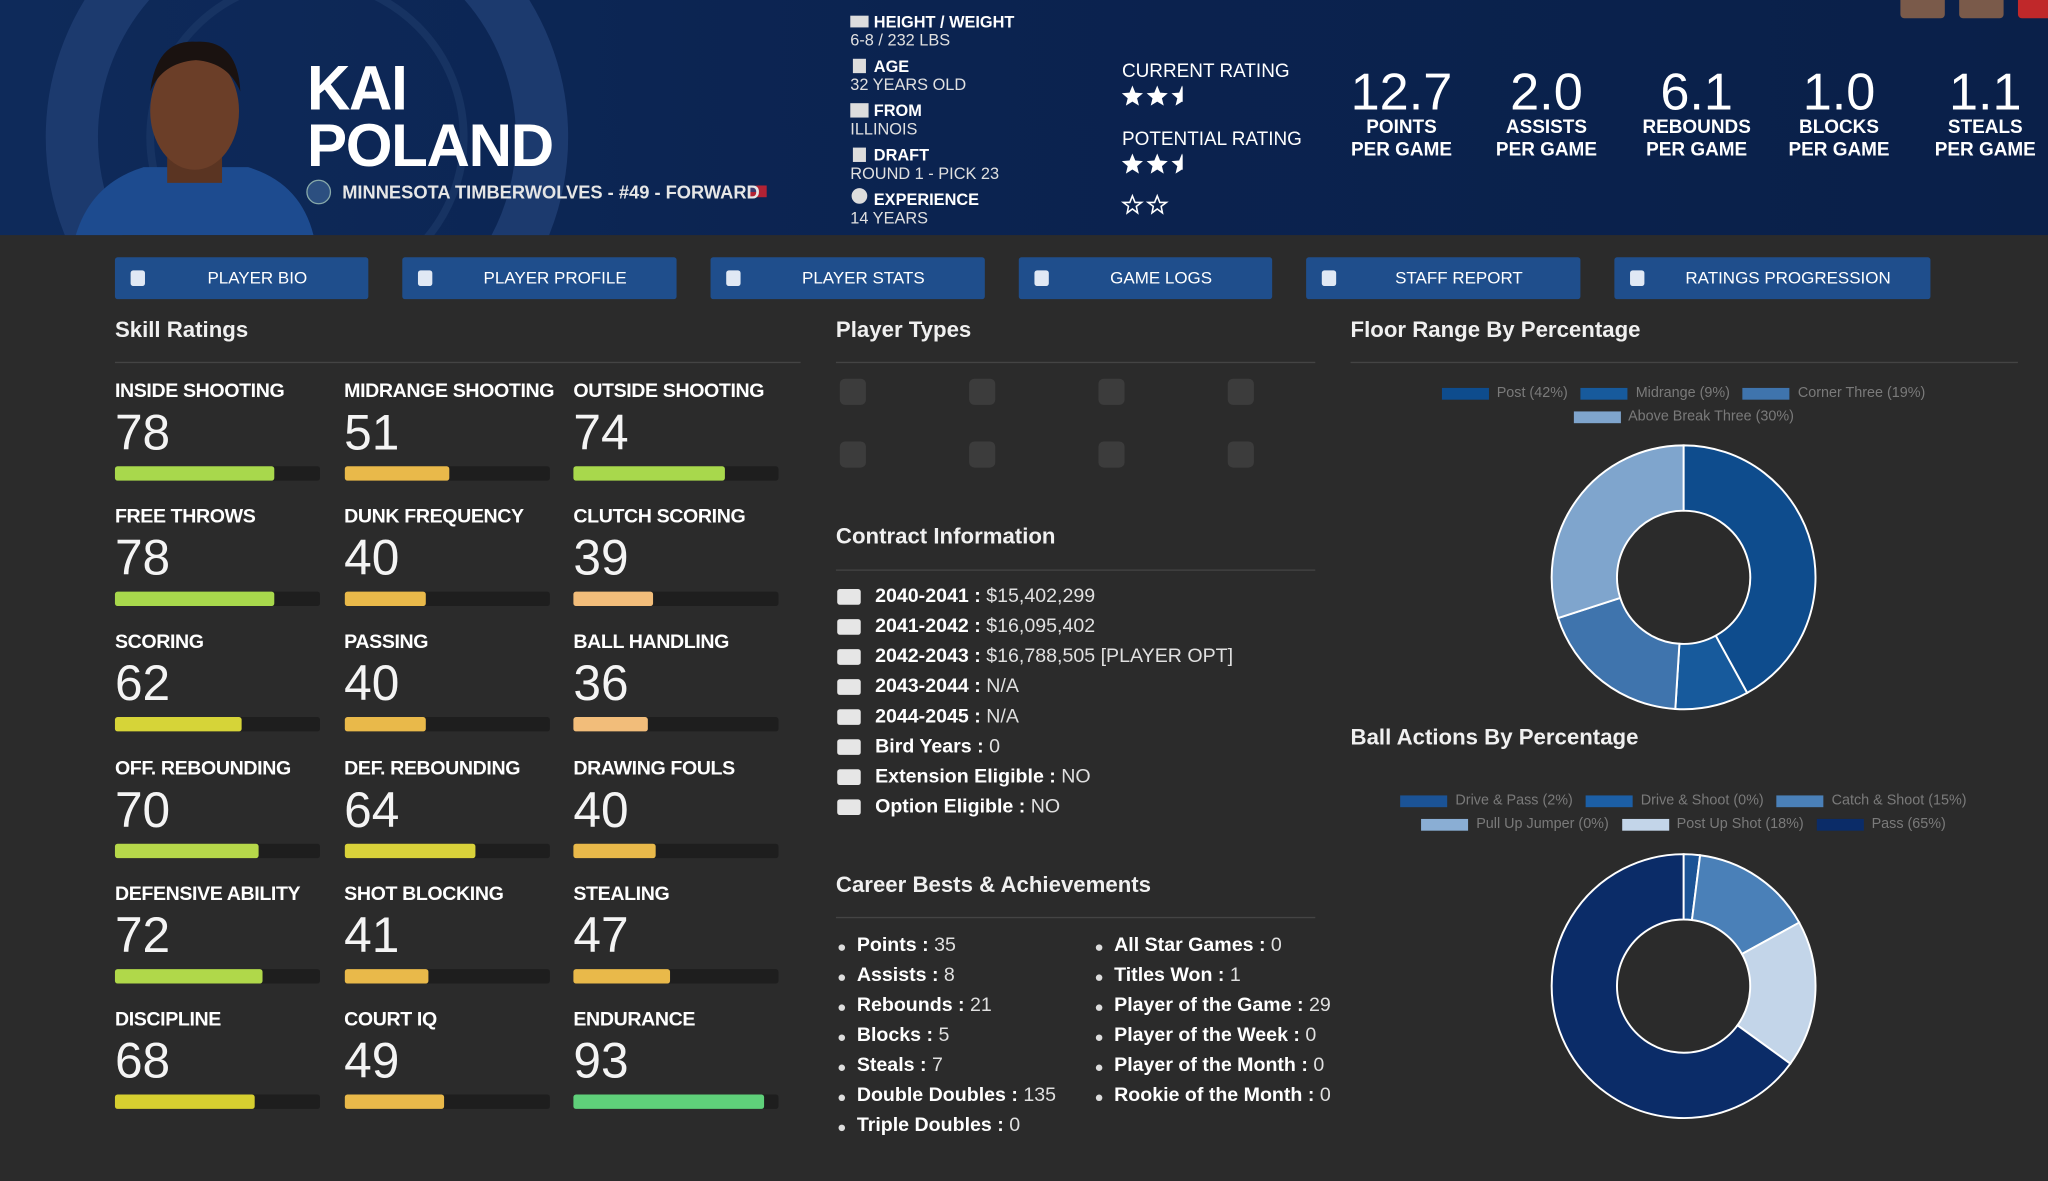  I want to click on career-value: 0, so click(1276, 945).